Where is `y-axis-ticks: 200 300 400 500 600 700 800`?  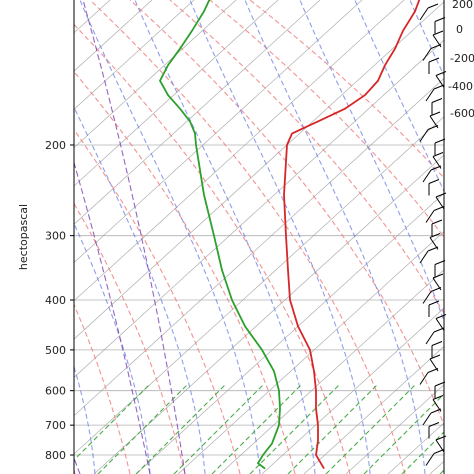
y-axis-ticks: 200 300 400 500 600 700 800 is located at coordinates (59, 300).